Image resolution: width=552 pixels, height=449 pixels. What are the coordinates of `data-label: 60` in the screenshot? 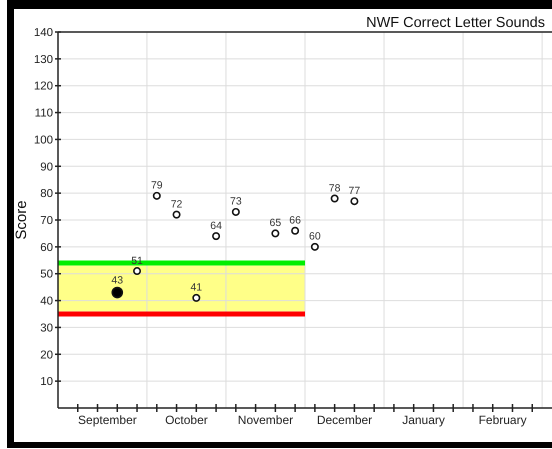 It's located at (315, 236).